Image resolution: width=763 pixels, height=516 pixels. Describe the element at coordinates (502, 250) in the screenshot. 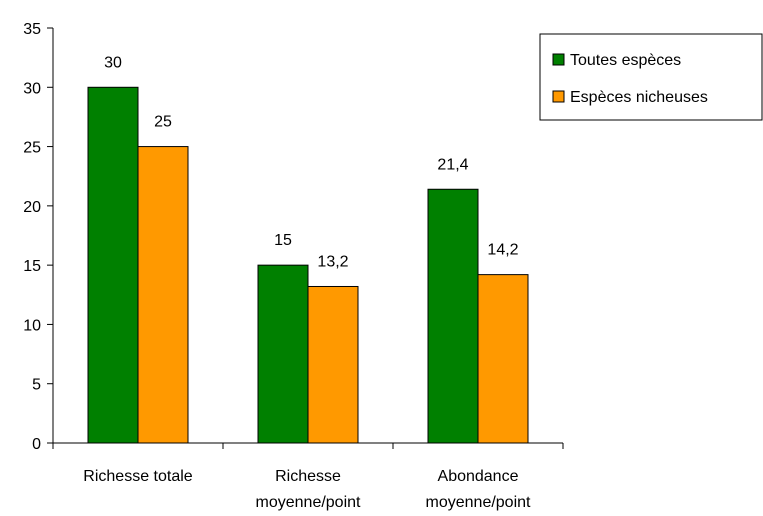

I see `data-label: 14,2` at that location.